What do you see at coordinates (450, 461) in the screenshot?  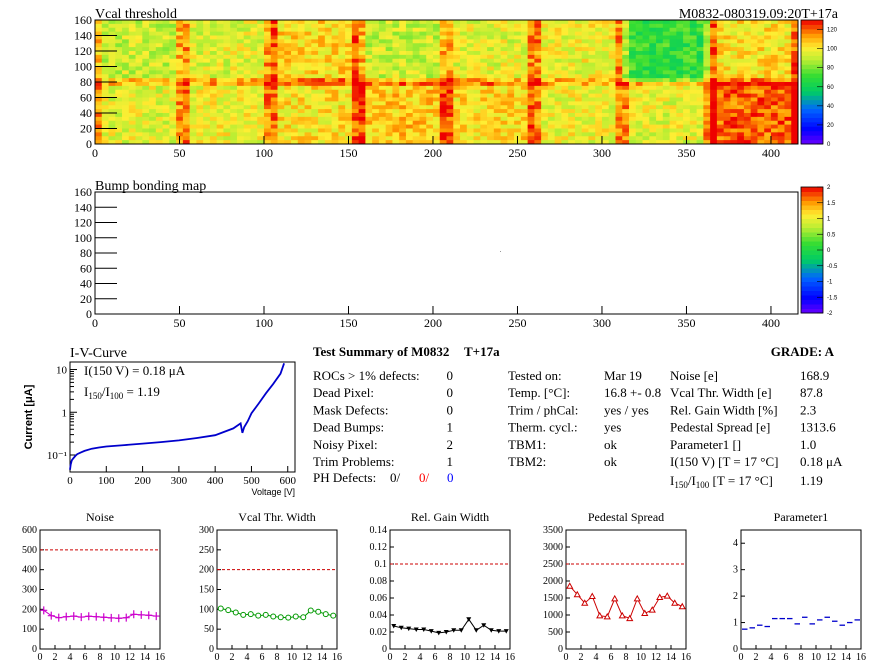 I see `summary-col1-value: 1` at bounding box center [450, 461].